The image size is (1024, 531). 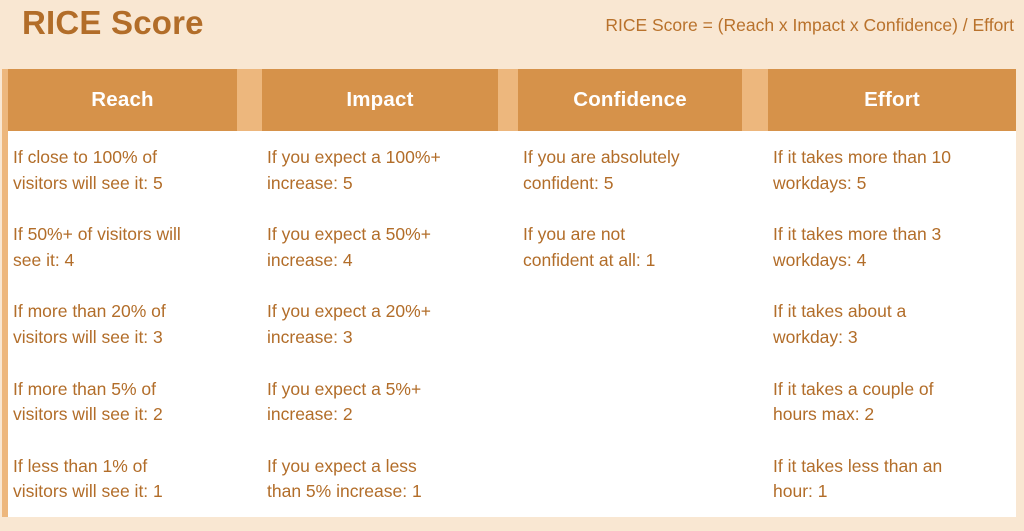 I want to click on impact-item: If you expect a less than 5% increase: 1, so click(x=344, y=478).